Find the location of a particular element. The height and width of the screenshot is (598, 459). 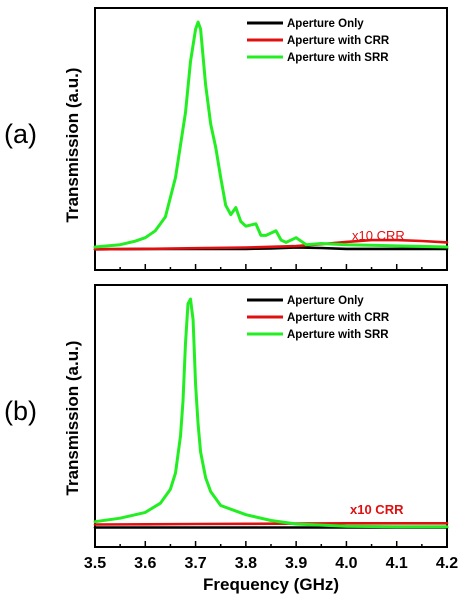

x-tick-label: 3.7 is located at coordinates (195, 563).